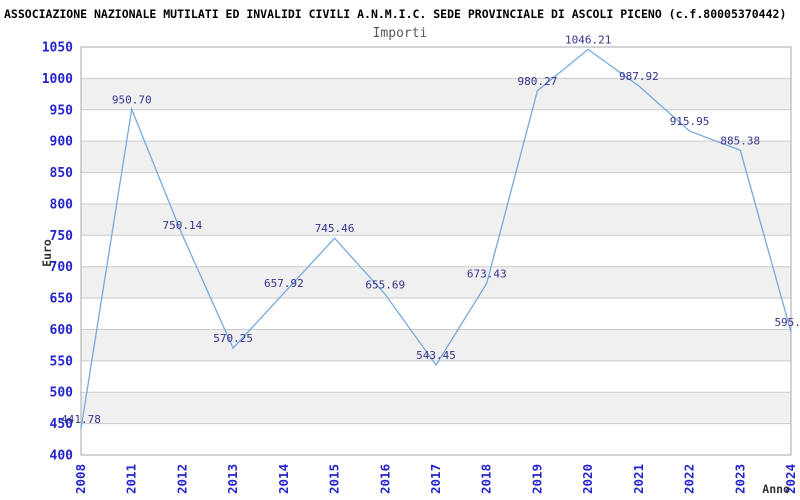 The height and width of the screenshot is (500, 800). I want to click on y-tick-label: 1000, so click(57, 79).